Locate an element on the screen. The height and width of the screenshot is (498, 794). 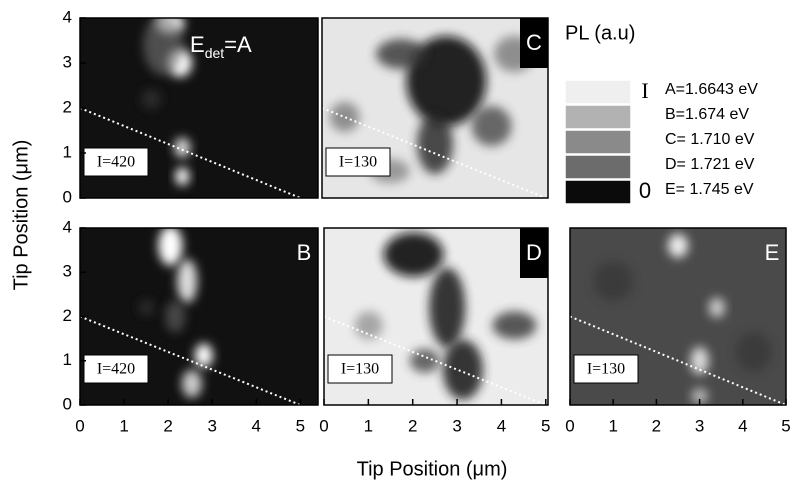
panel-label-part: =A is located at coordinates (238, 44).